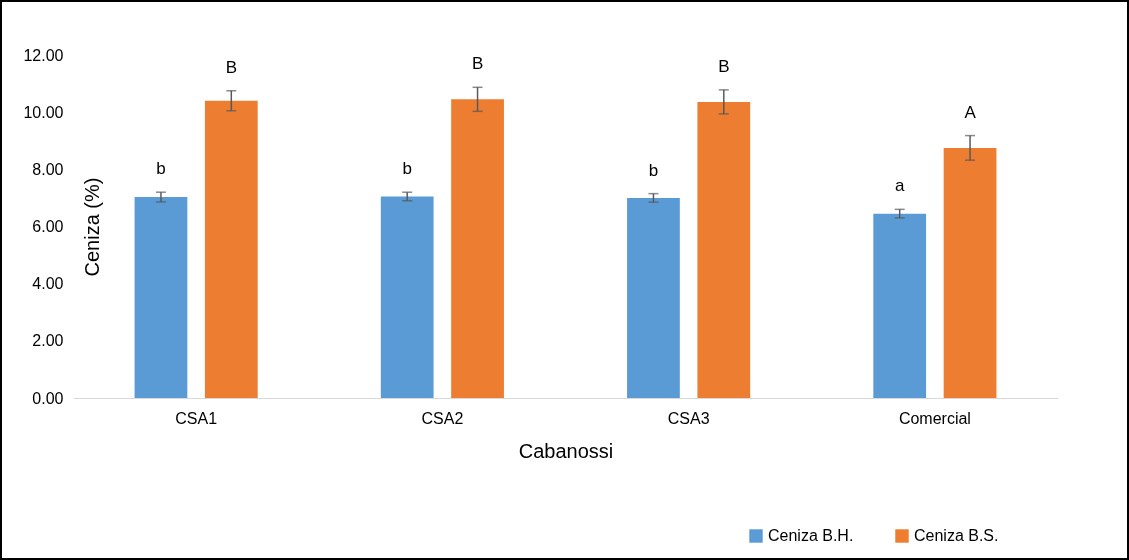 The height and width of the screenshot is (560, 1129). What do you see at coordinates (196, 418) in the screenshot?
I see `x-tick-label: CSA1` at bounding box center [196, 418].